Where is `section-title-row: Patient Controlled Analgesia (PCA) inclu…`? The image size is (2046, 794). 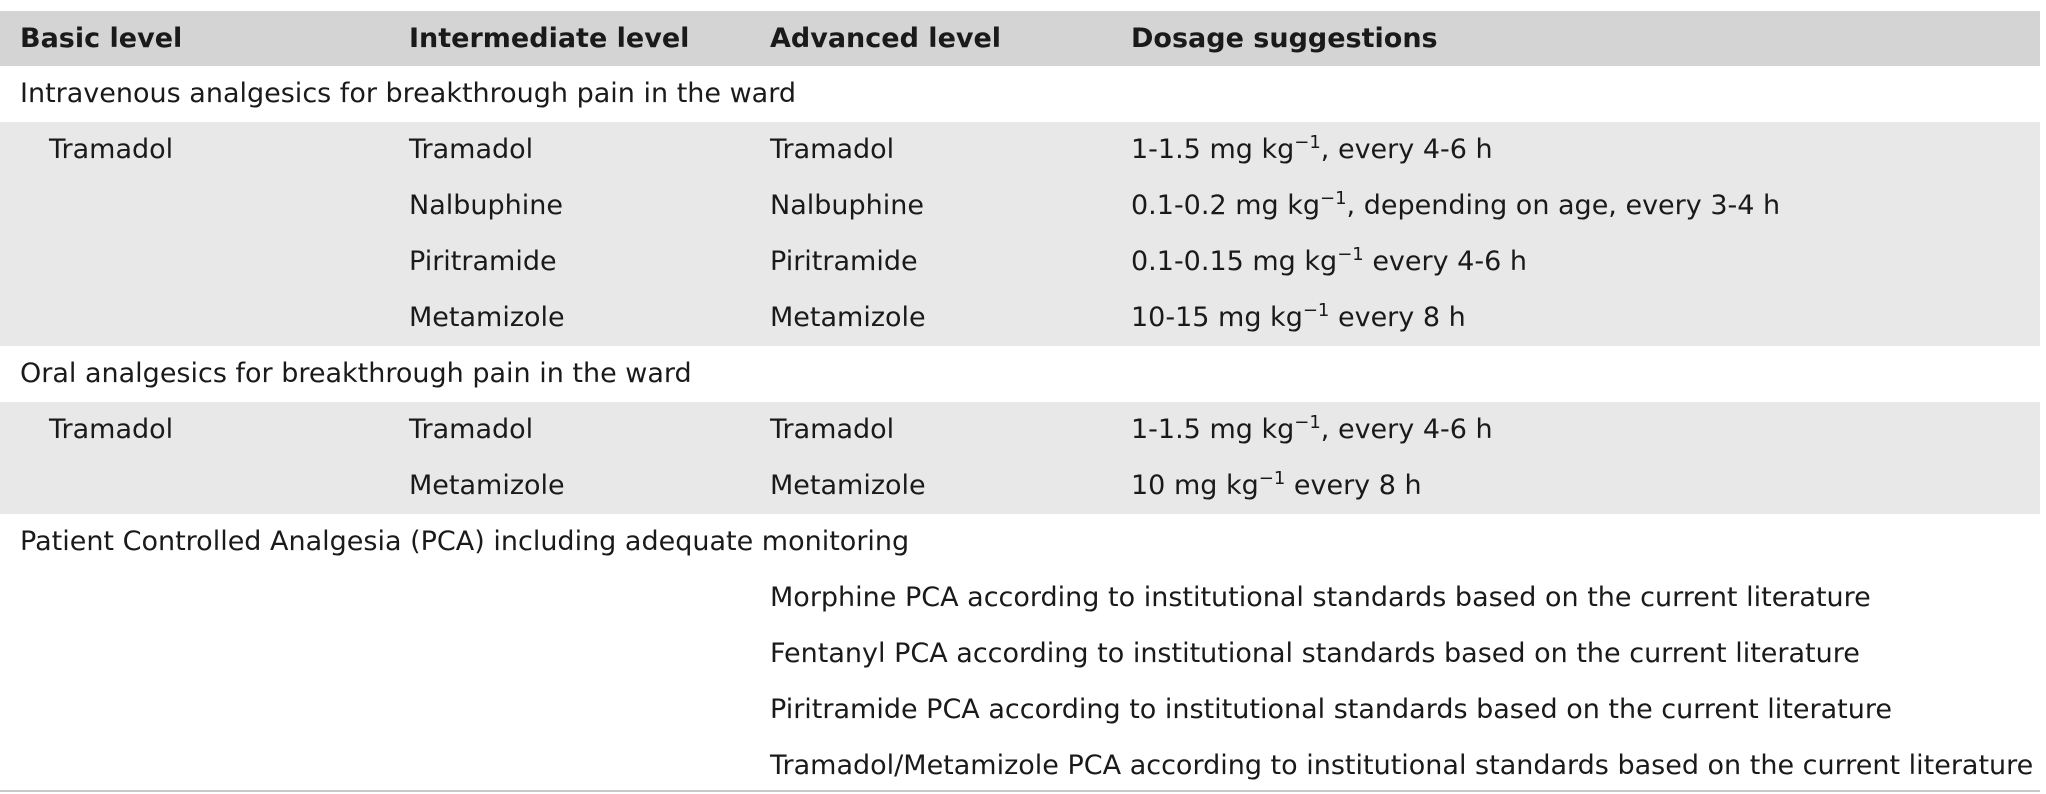 section-title-row: Patient Controlled Analgesia (PCA) inclu… is located at coordinates (1020, 542).